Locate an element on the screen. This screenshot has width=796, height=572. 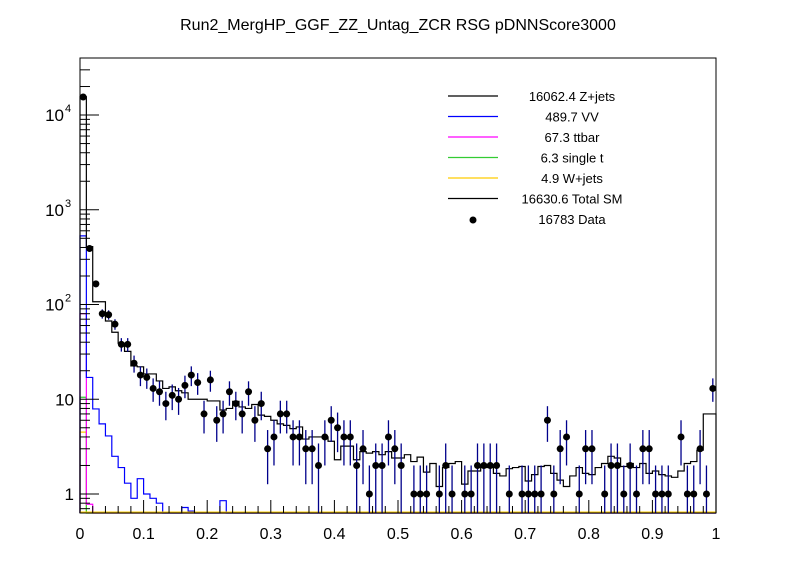
x-tick-label: 0.5 is located at coordinates (398, 534).